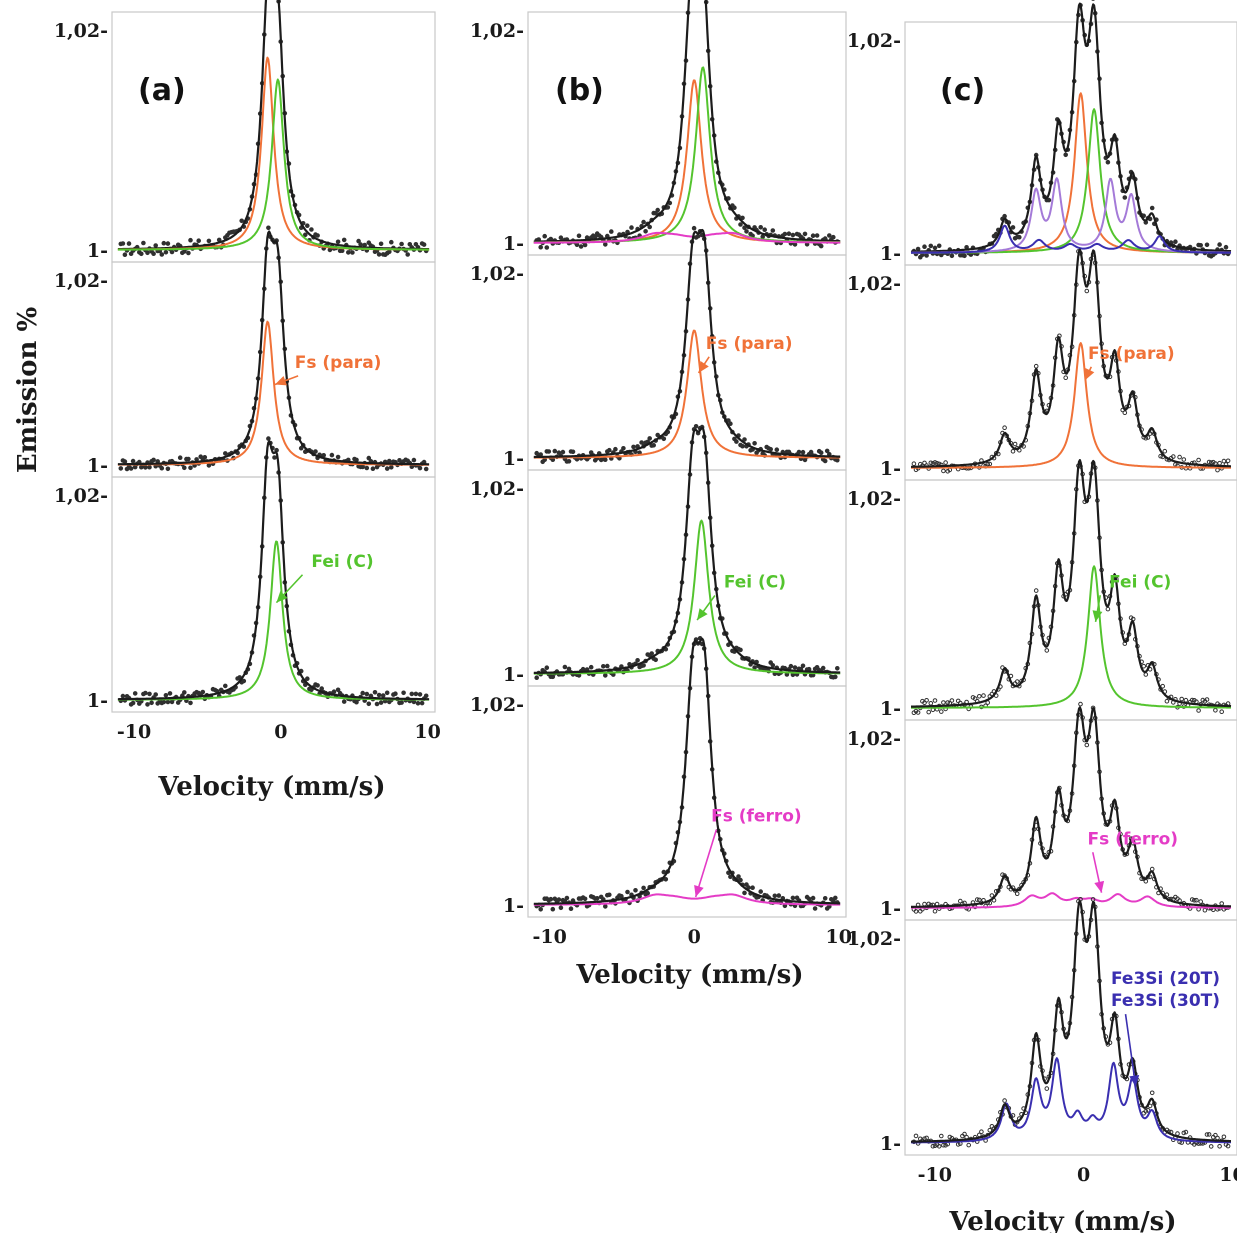  I want to click on spectrum-panel: 1,02- 1- -10 0 10 Fei (C), so click(247, 589).